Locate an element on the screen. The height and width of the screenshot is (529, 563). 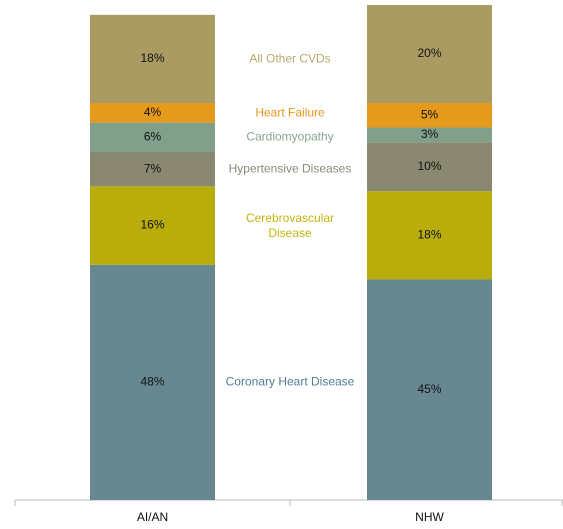
data-label: 20% is located at coordinates (429, 53).